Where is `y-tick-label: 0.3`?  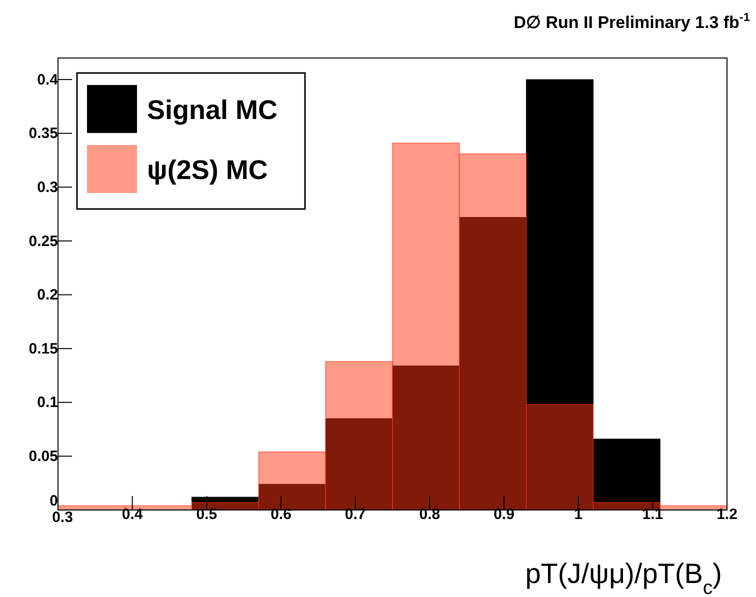 y-tick-label: 0.3 is located at coordinates (47, 187).